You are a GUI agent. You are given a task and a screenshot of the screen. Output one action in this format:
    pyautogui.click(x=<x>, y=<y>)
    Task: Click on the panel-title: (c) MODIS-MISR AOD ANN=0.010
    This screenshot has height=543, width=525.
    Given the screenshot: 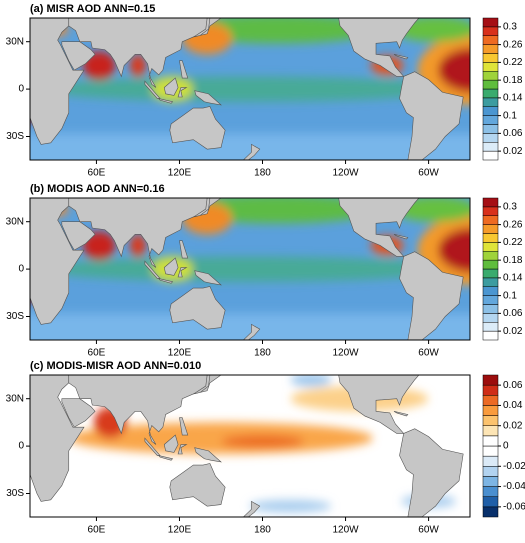 What is the action you would take?
    pyautogui.click(x=115, y=366)
    